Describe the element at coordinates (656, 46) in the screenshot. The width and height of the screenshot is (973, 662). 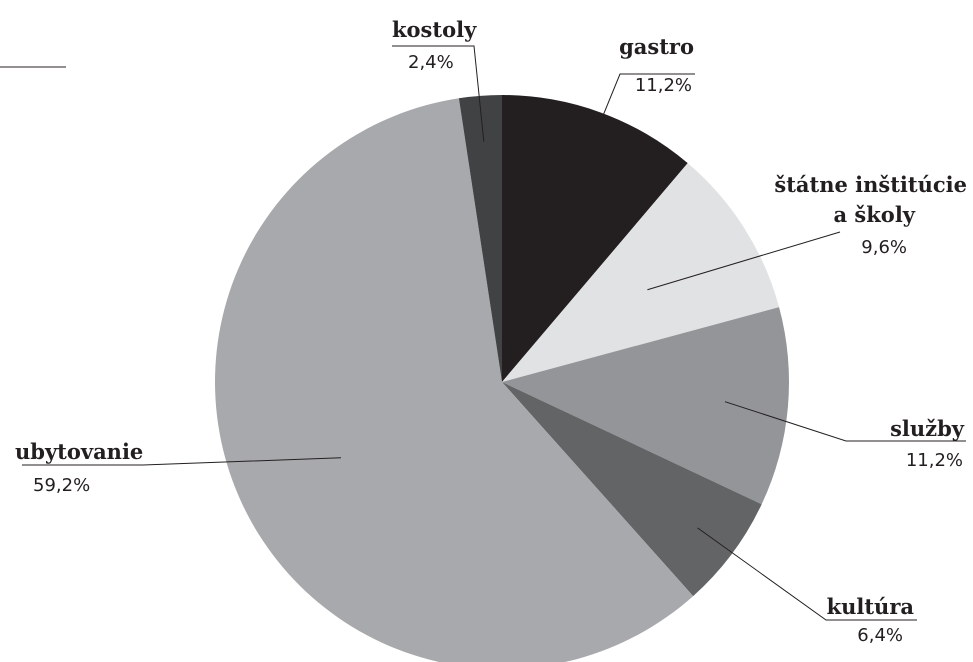
I see `slice-category-label: gastro` at that location.